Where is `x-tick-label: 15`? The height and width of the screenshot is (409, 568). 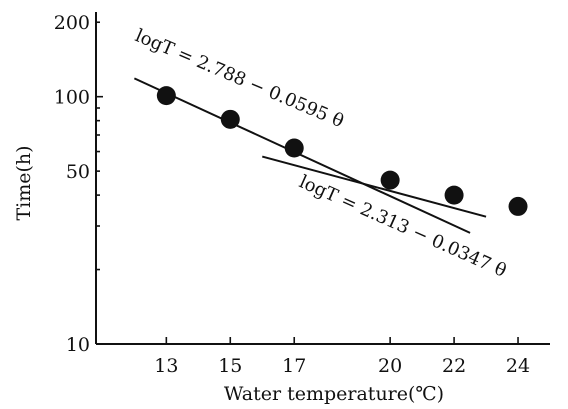
x-tick-label: 15 is located at coordinates (230, 366).